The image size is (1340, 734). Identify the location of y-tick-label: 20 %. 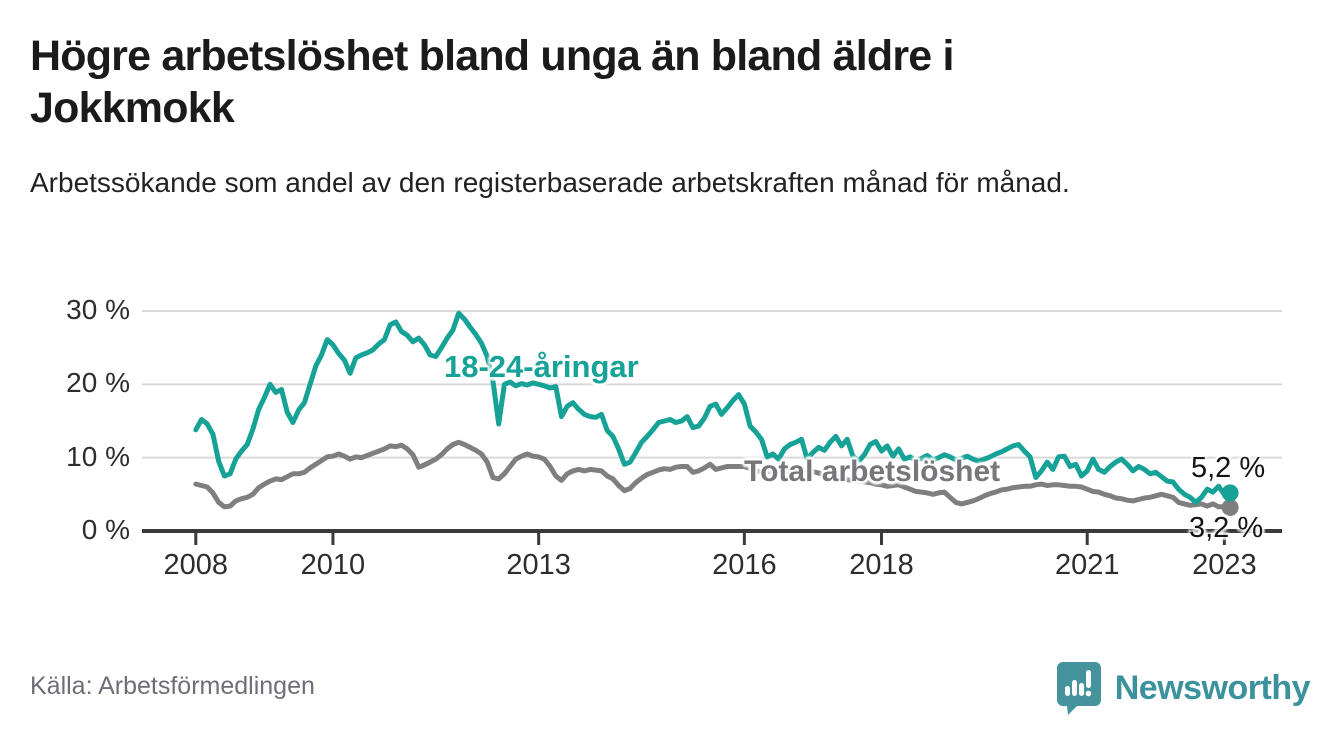
(98, 383).